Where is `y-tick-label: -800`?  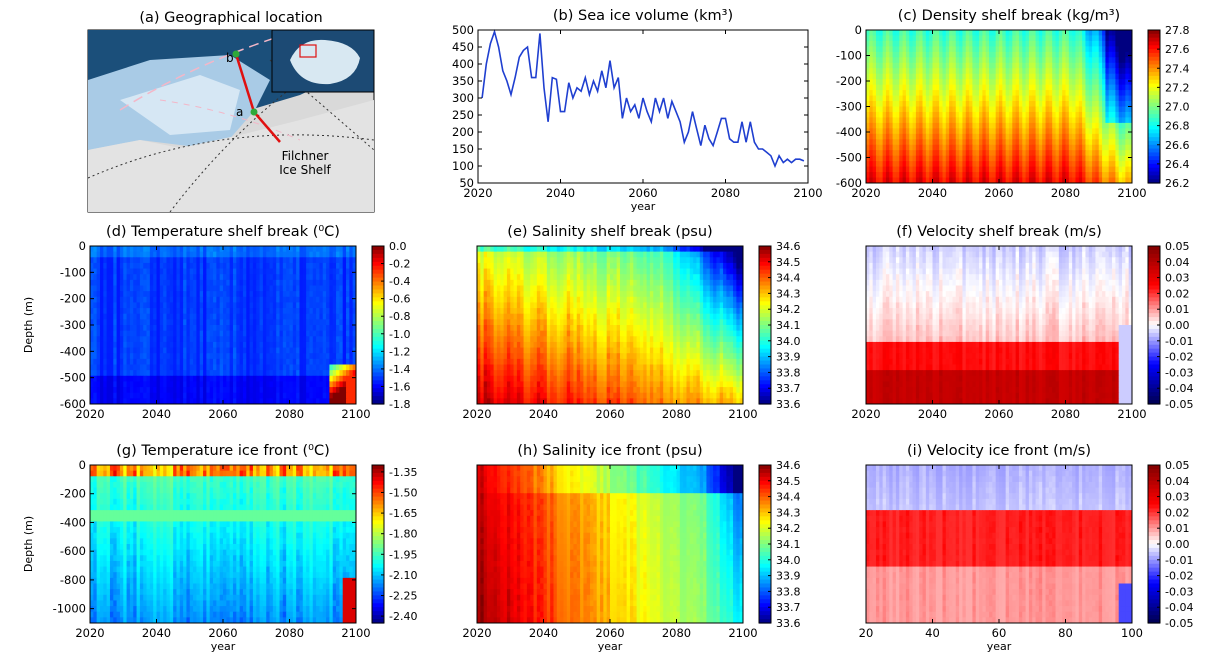 y-tick-label: -800 is located at coordinates (73, 580).